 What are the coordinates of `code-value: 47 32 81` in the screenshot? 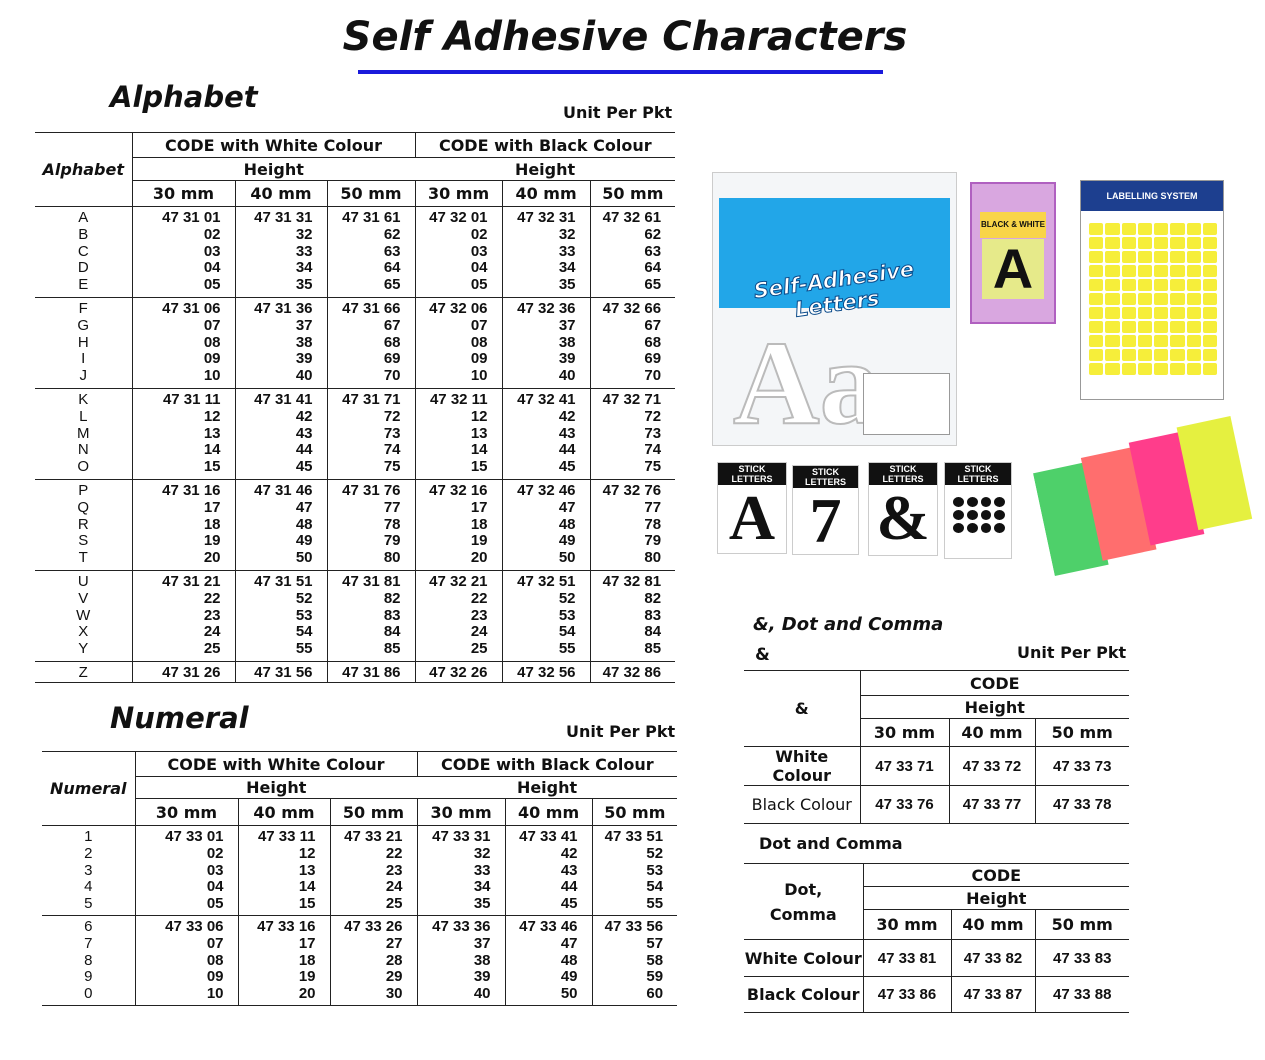 It's located at (632, 581).